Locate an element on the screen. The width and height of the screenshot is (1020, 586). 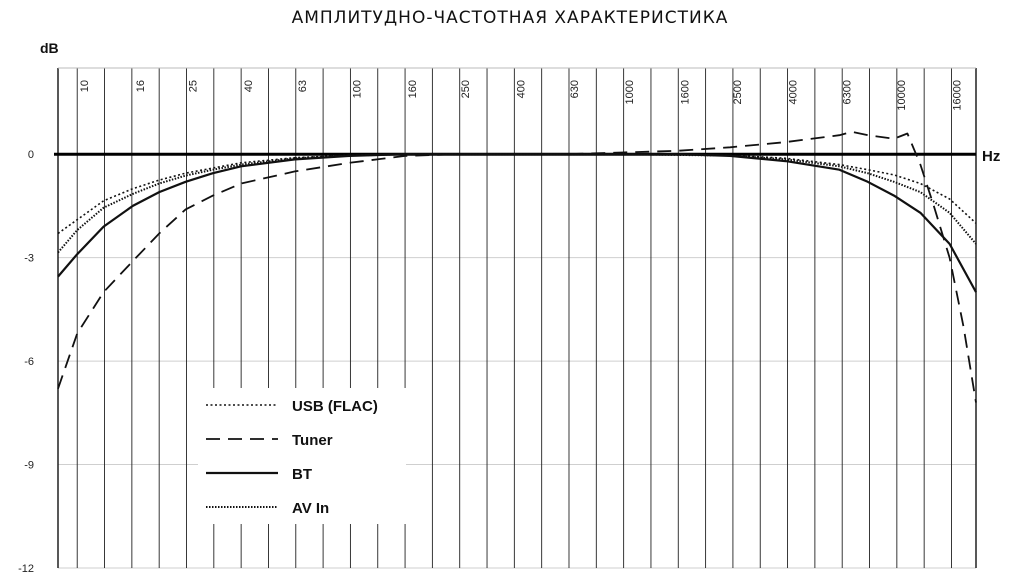
x-tick-label: 400 is located at coordinates (521, 89).